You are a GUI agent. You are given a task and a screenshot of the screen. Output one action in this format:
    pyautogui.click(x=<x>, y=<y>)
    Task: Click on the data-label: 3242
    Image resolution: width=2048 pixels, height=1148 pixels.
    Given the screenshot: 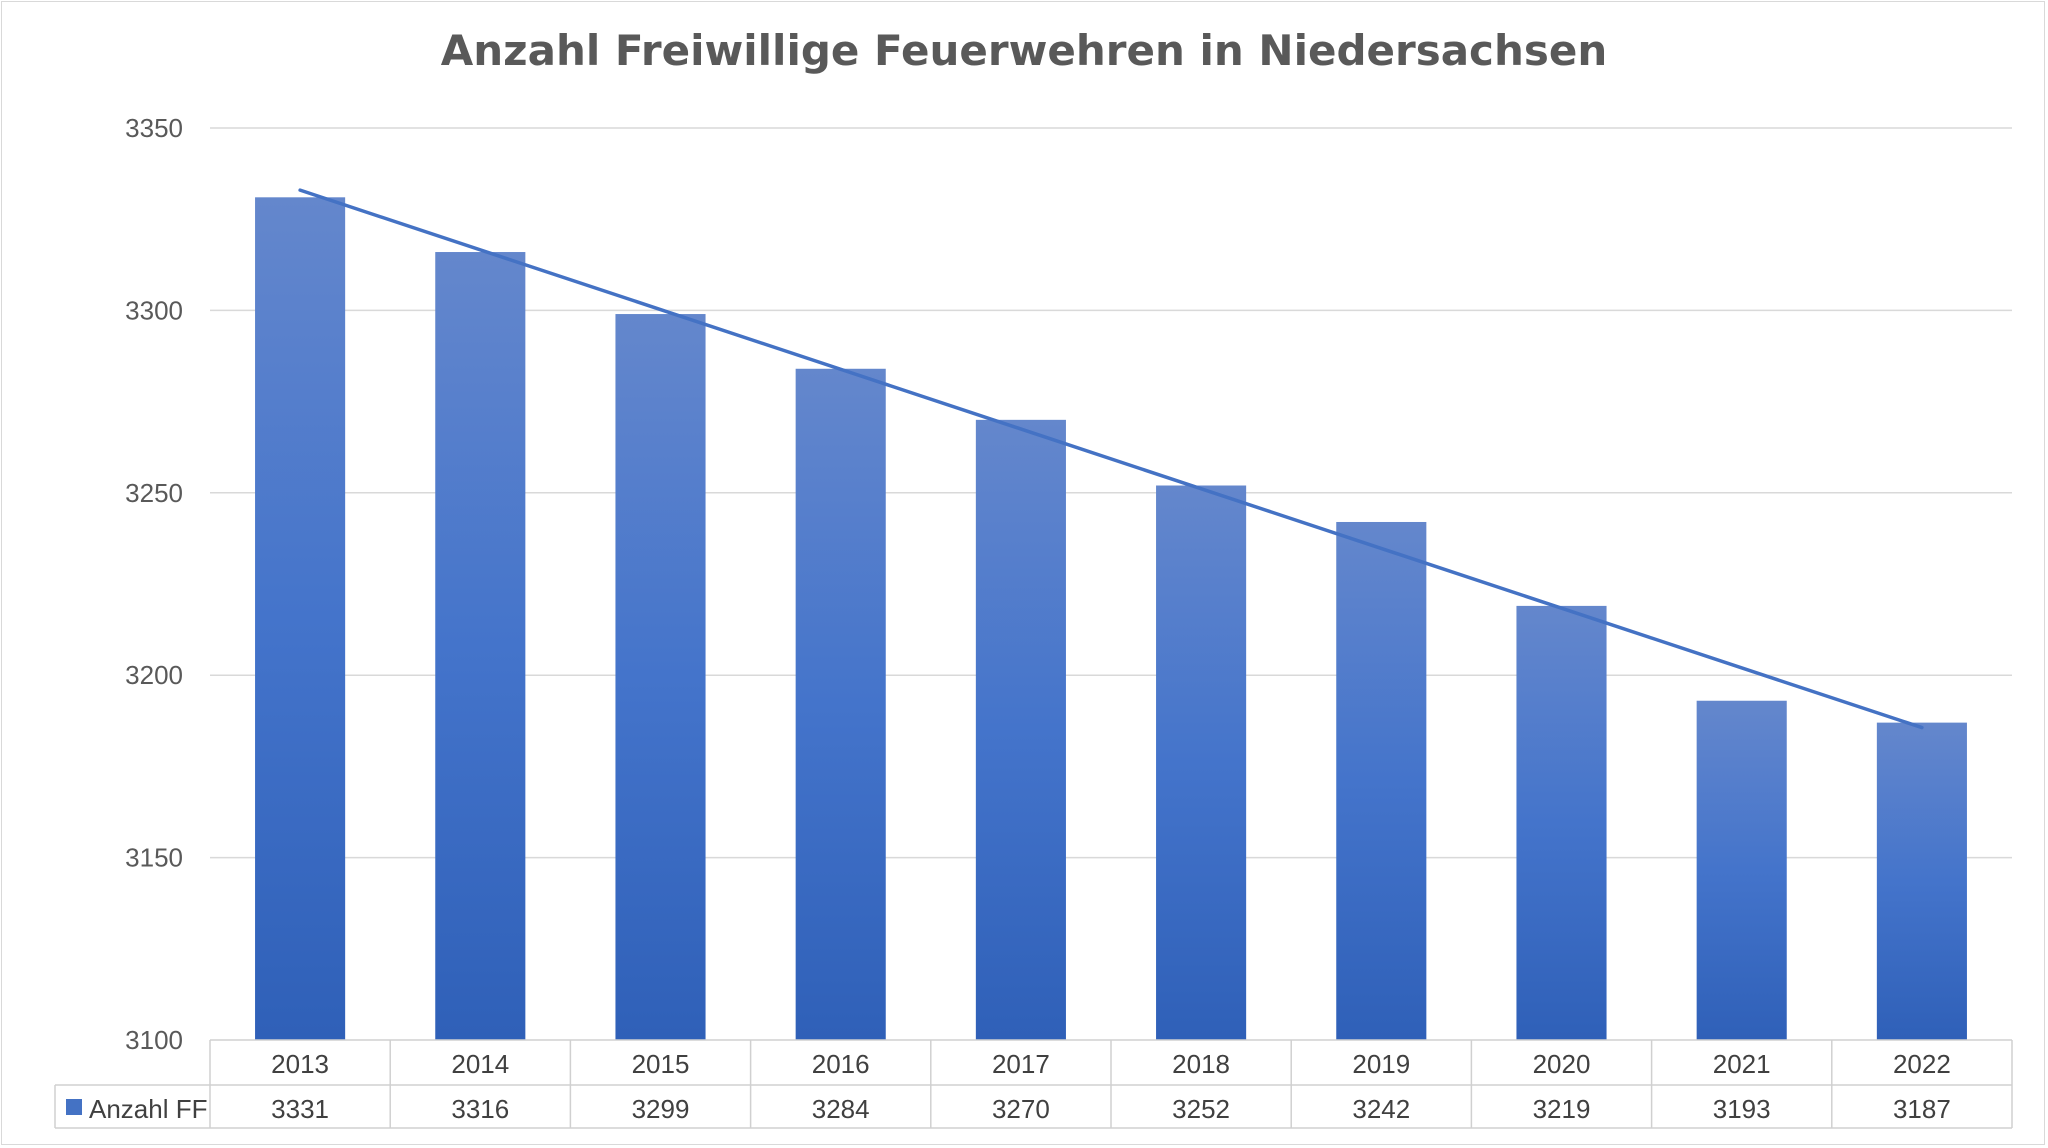 What is the action you would take?
    pyautogui.click(x=1381, y=1109)
    